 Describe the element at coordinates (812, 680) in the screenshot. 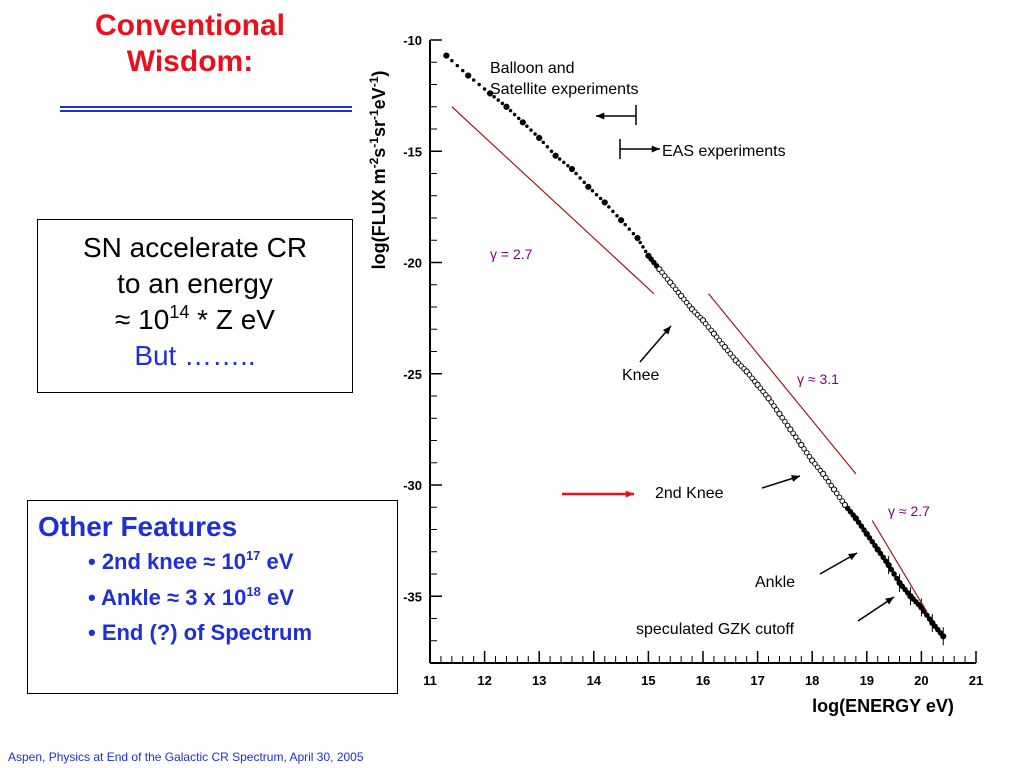

I see `x-tick-label: 18` at that location.